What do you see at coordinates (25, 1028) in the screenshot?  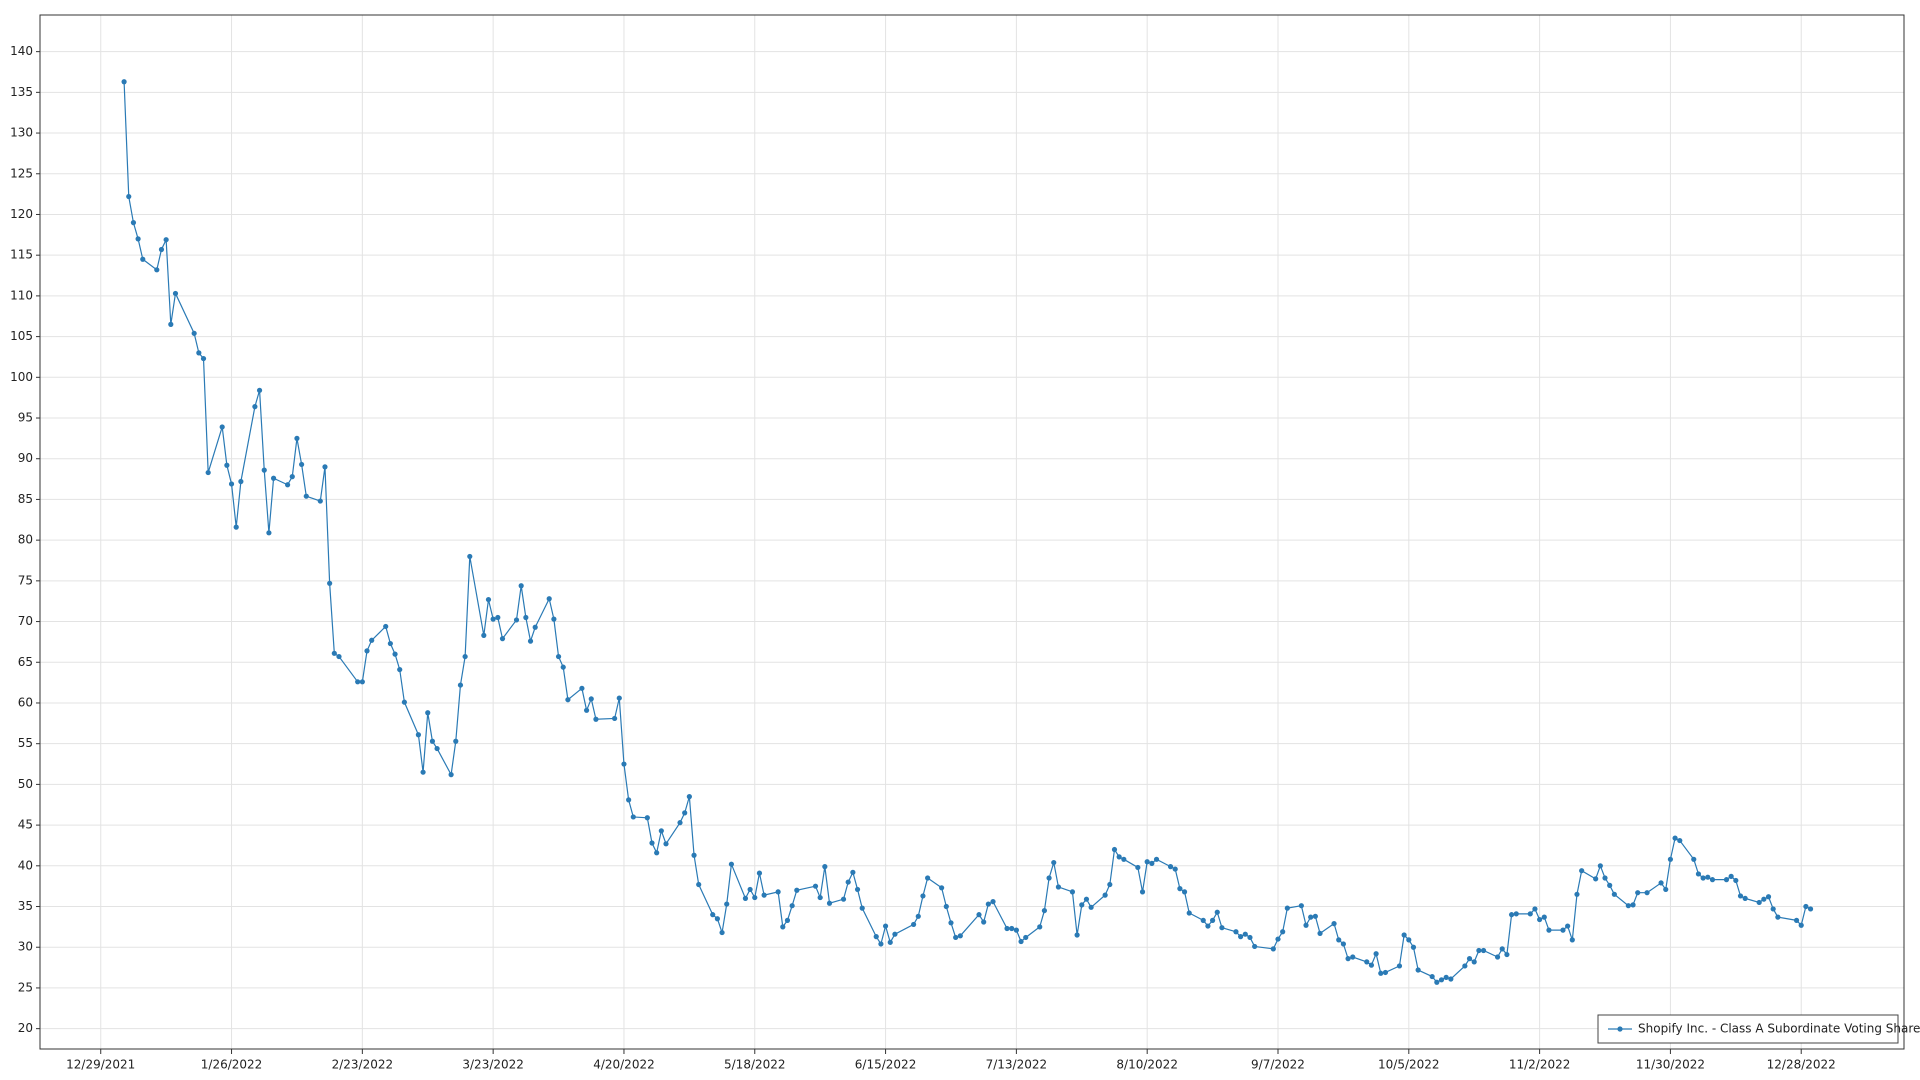 I see `y-tick-label: 20` at bounding box center [25, 1028].